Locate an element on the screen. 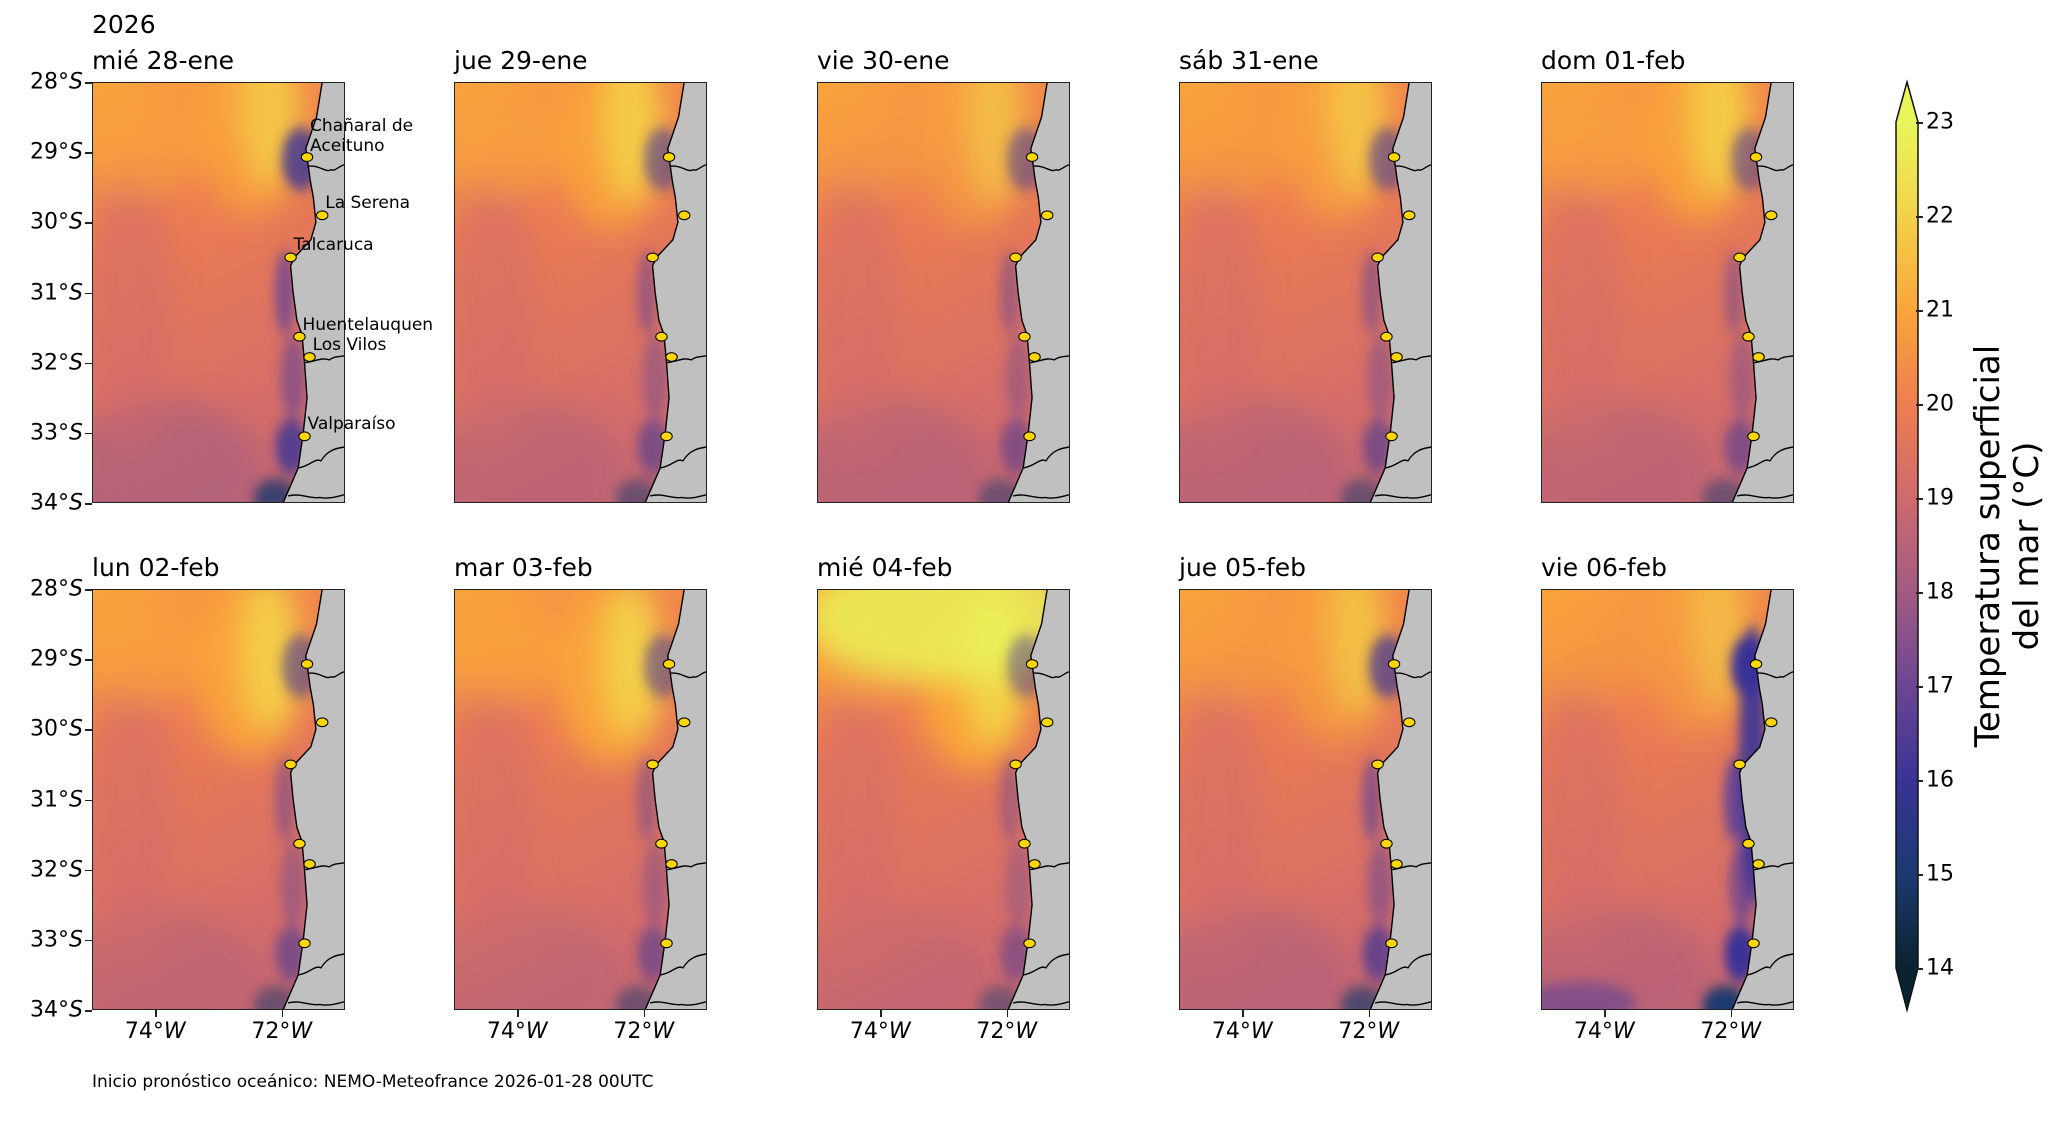 The height and width of the screenshot is (1128, 2055). colorbar-label-line2: del mar (°C) is located at coordinates (2027, 546).